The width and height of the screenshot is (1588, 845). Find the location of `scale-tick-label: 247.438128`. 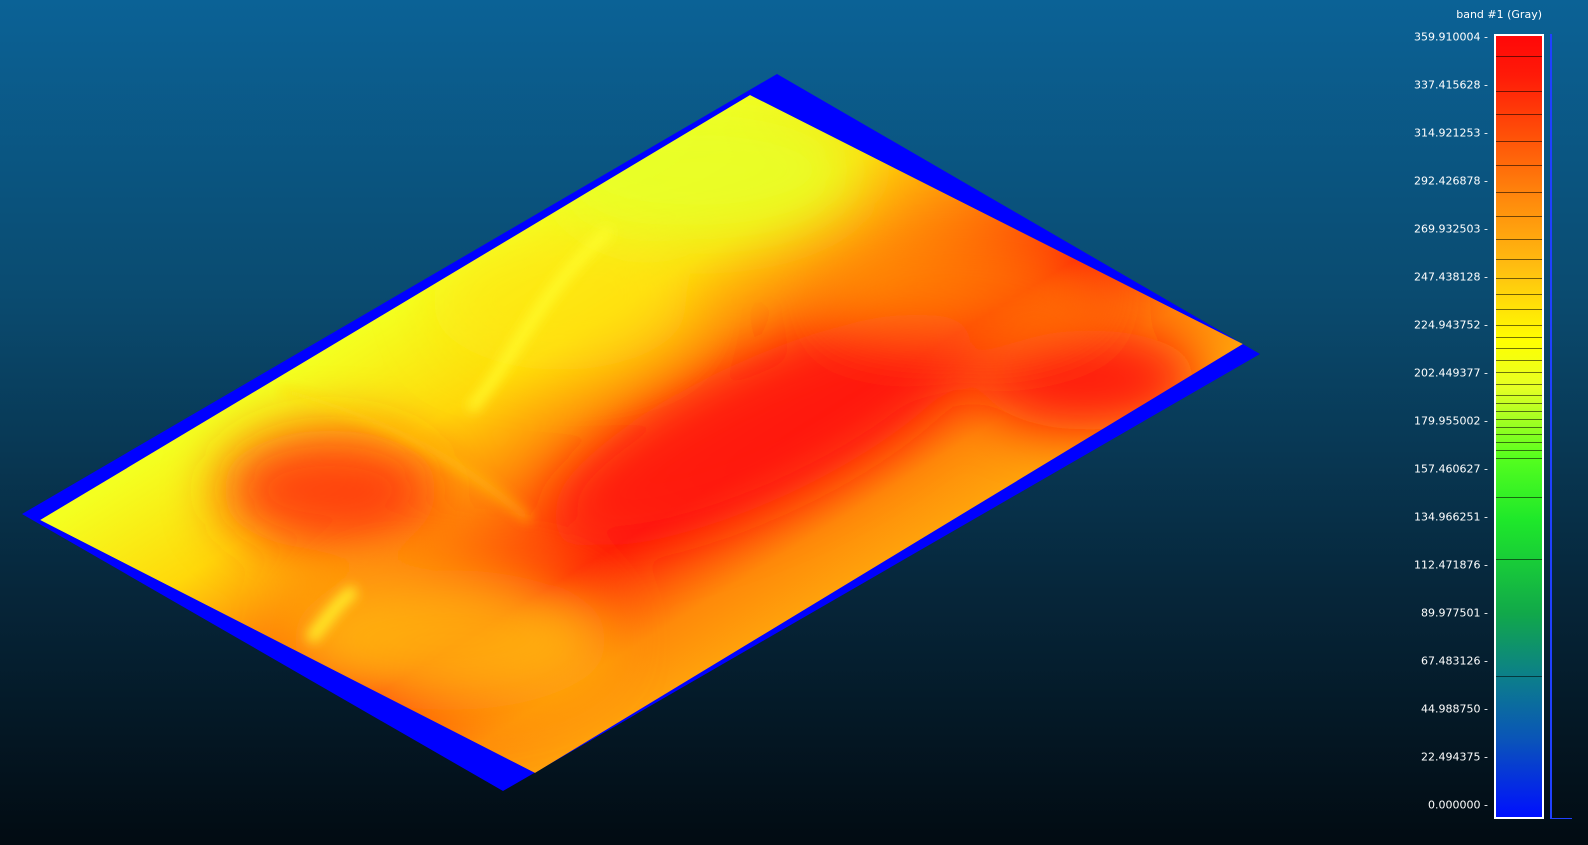

scale-tick-label: 247.438128 is located at coordinates (1451, 277).